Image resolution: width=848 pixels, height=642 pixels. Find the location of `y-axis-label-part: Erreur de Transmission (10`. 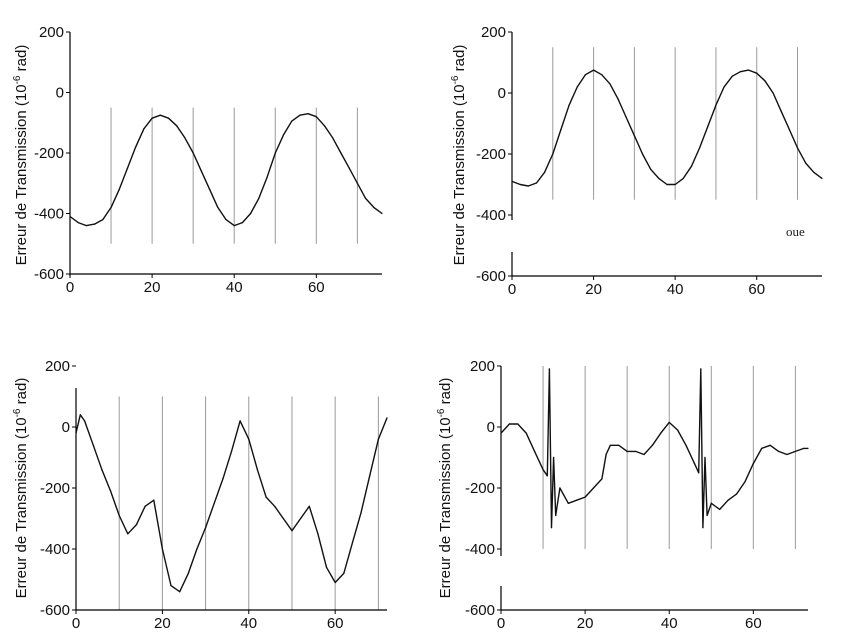

y-axis-label-part: Erreur de Transmission (10 is located at coordinates (459, 174).